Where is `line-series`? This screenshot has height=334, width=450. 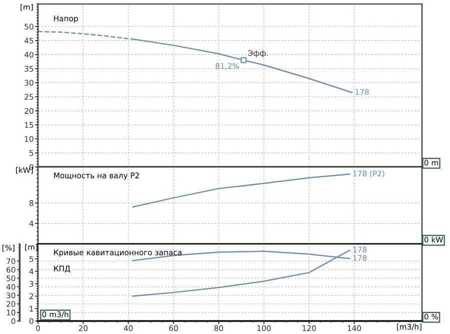 line-series is located at coordinates (241, 191).